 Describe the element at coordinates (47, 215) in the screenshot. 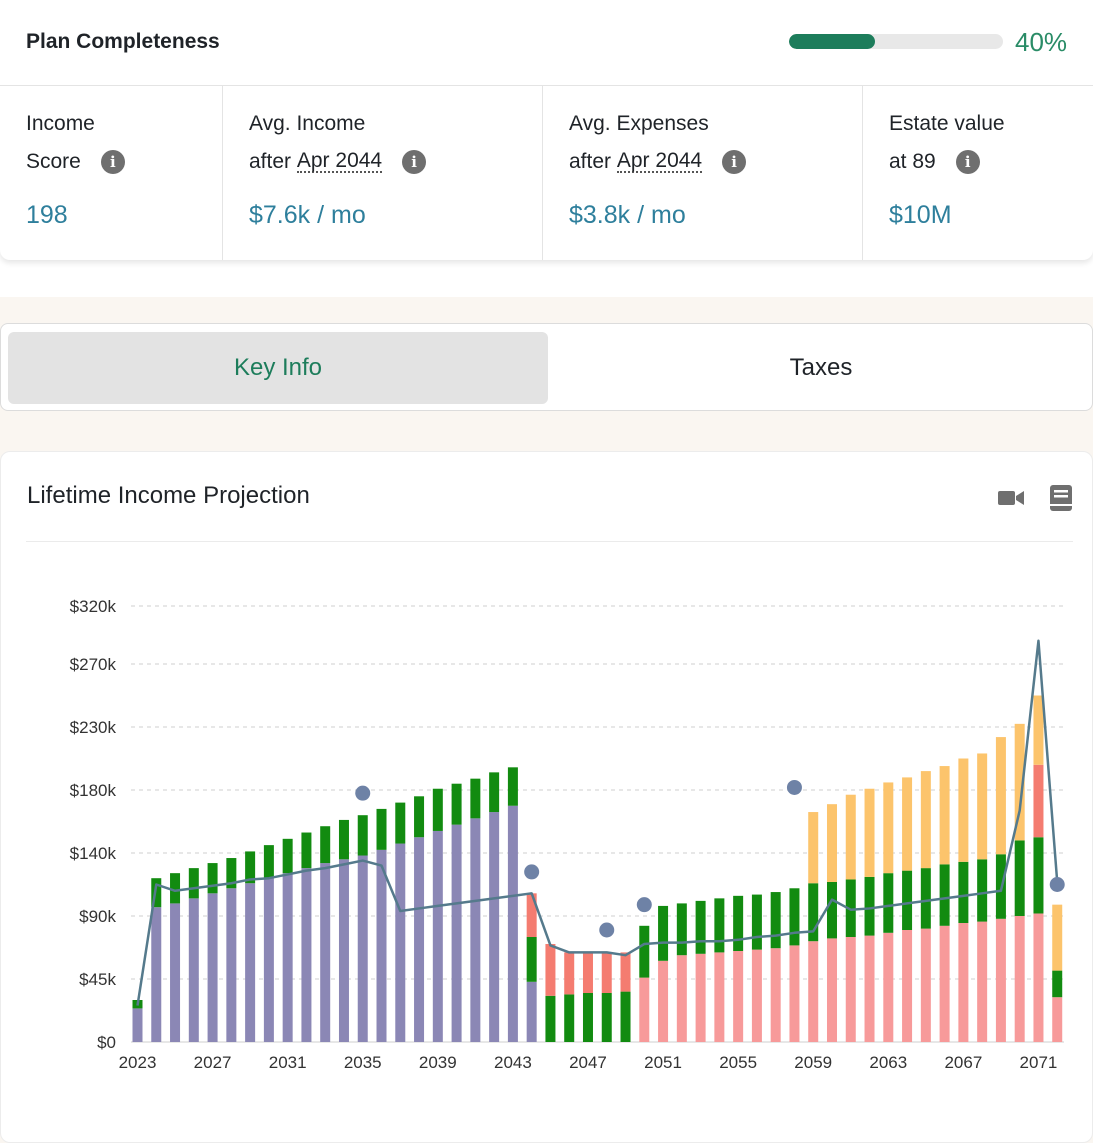

I see `stat-value: 198` at that location.